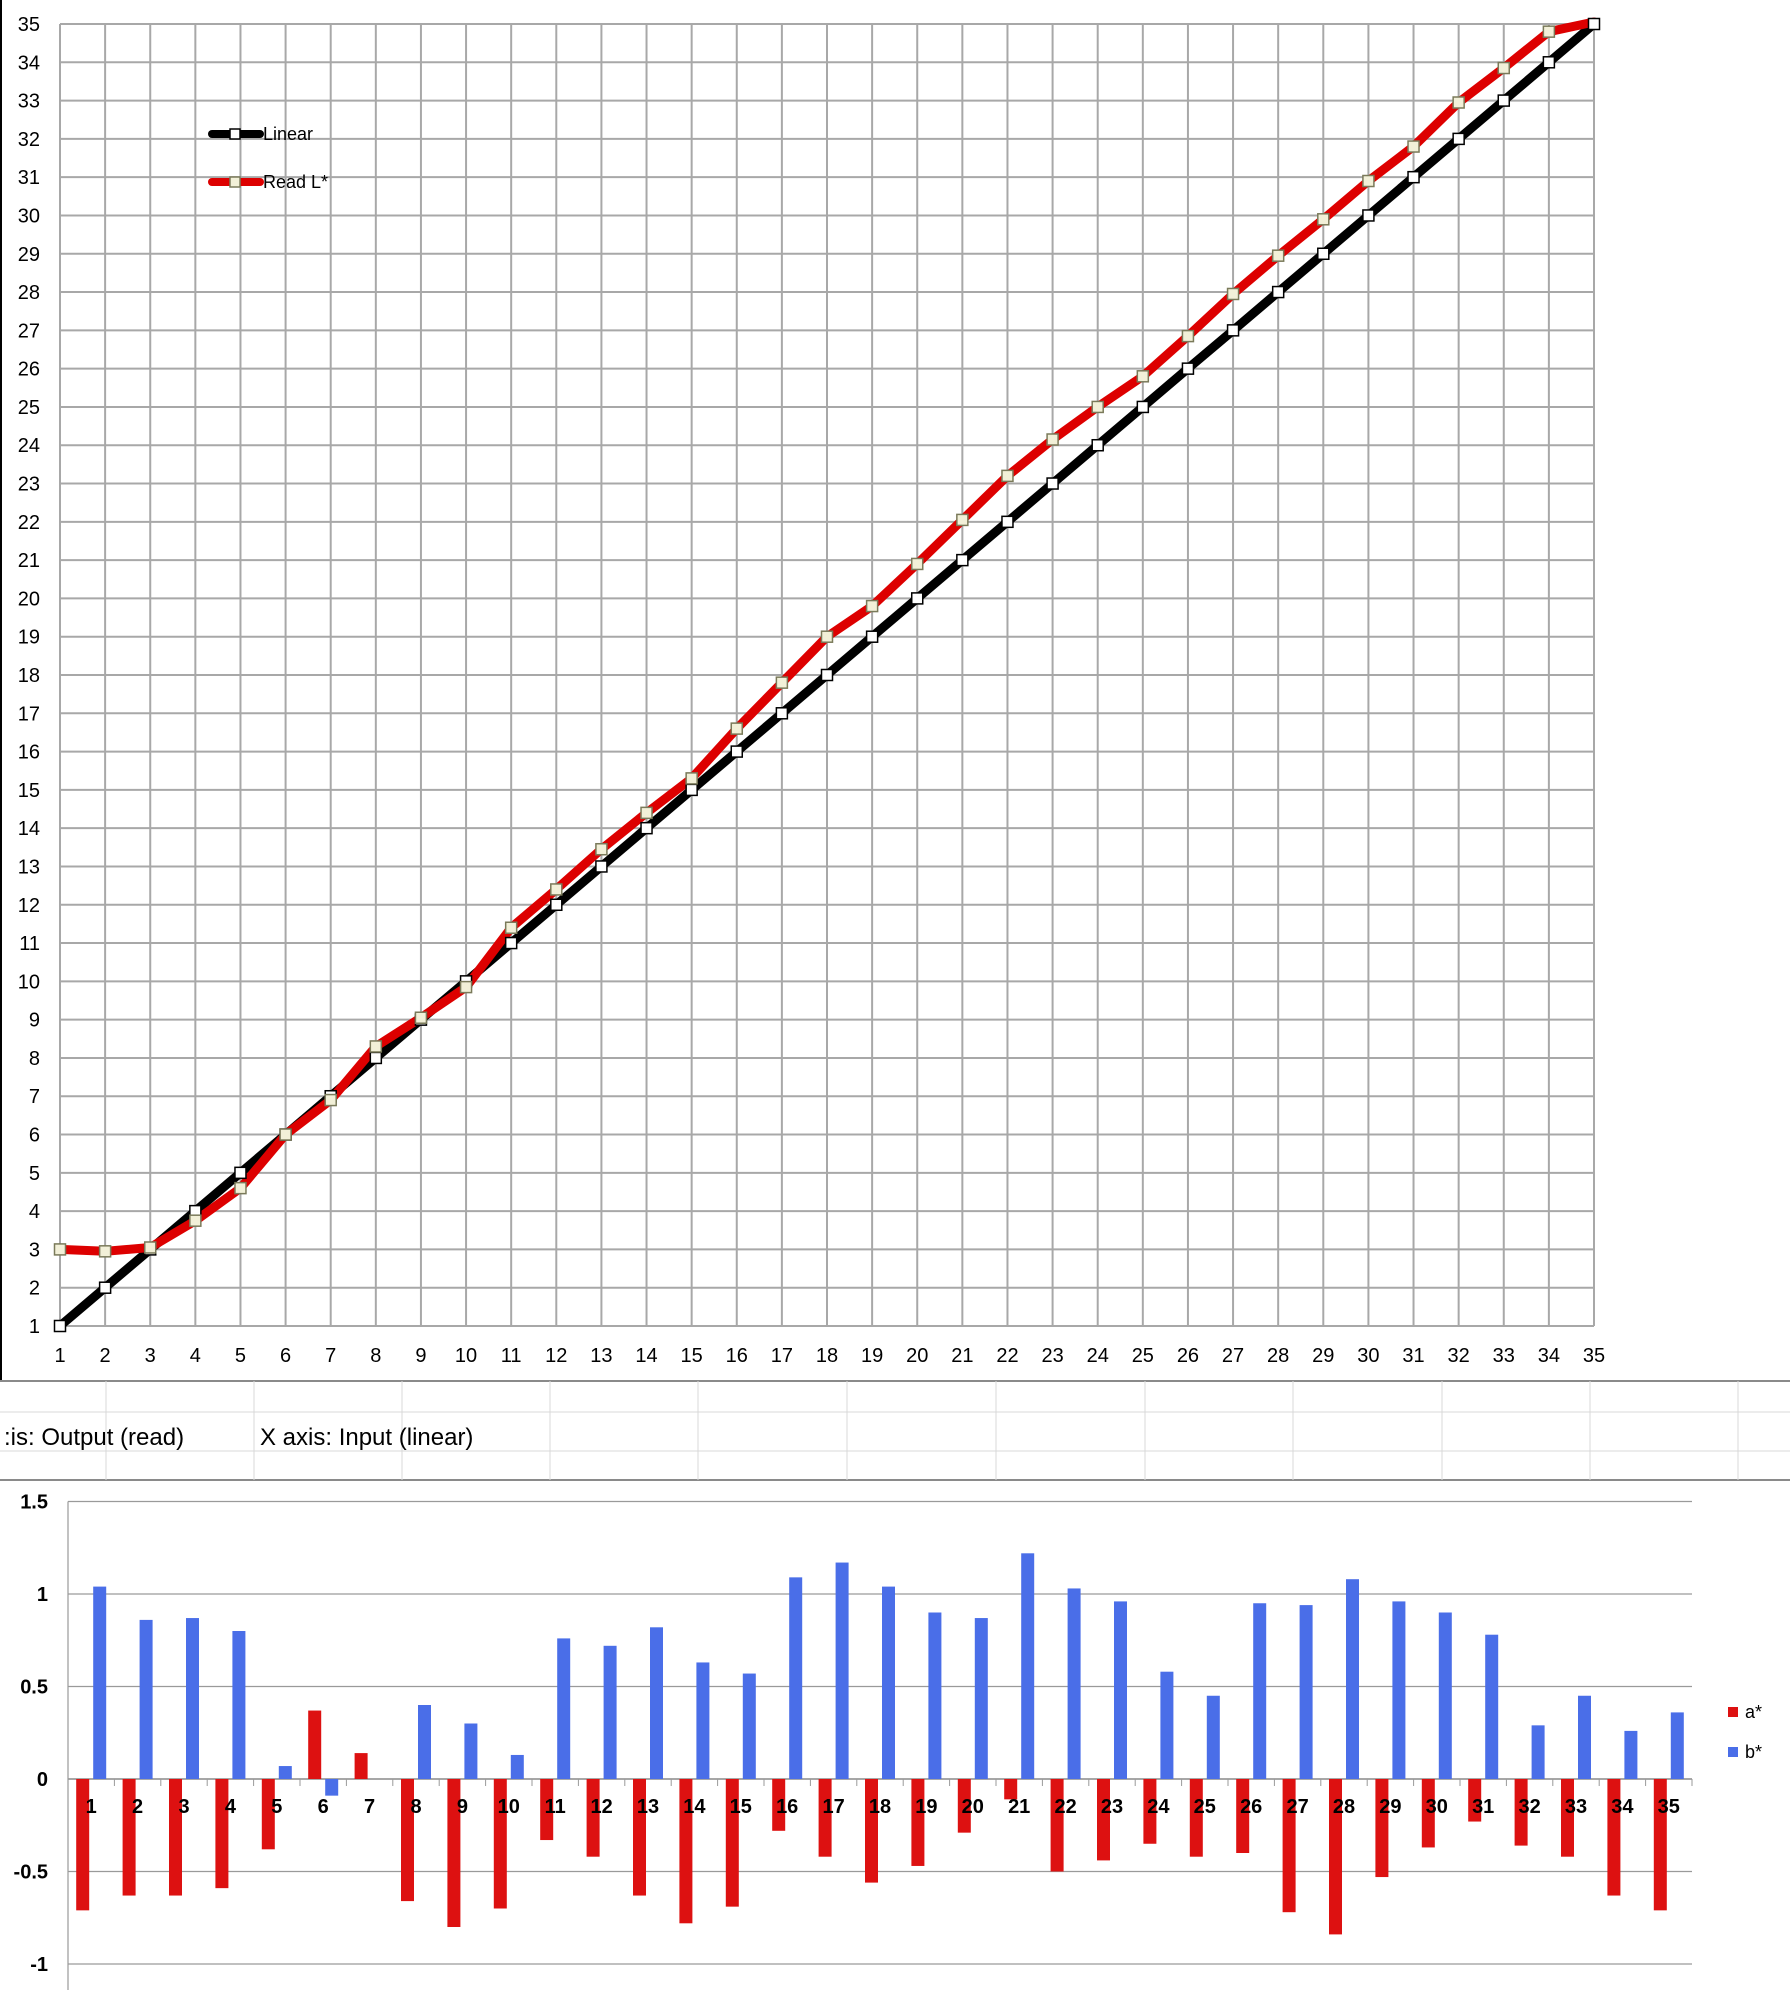 The width and height of the screenshot is (1790, 2000). Describe the element at coordinates (369, 1807) in the screenshot. I see `category-label: 7` at that location.